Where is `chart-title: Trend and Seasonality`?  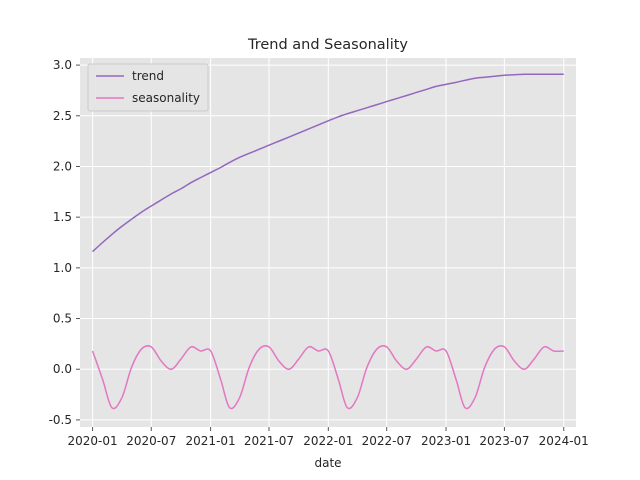
chart-title: Trend and Seasonality is located at coordinates (327, 45).